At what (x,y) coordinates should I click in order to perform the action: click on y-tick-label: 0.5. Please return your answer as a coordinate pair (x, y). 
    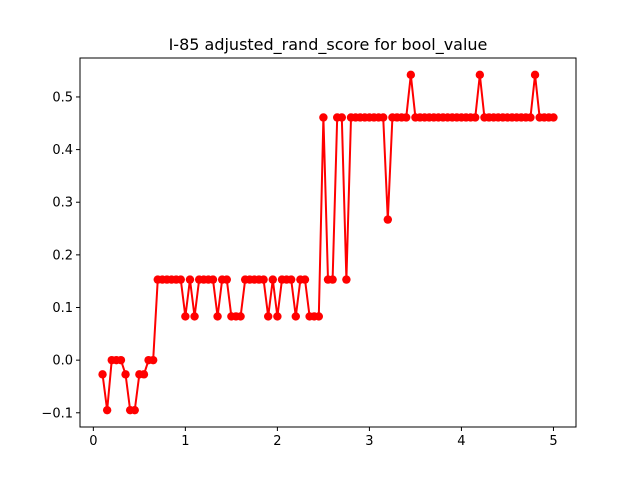
    Looking at the image, I should click on (62, 97).